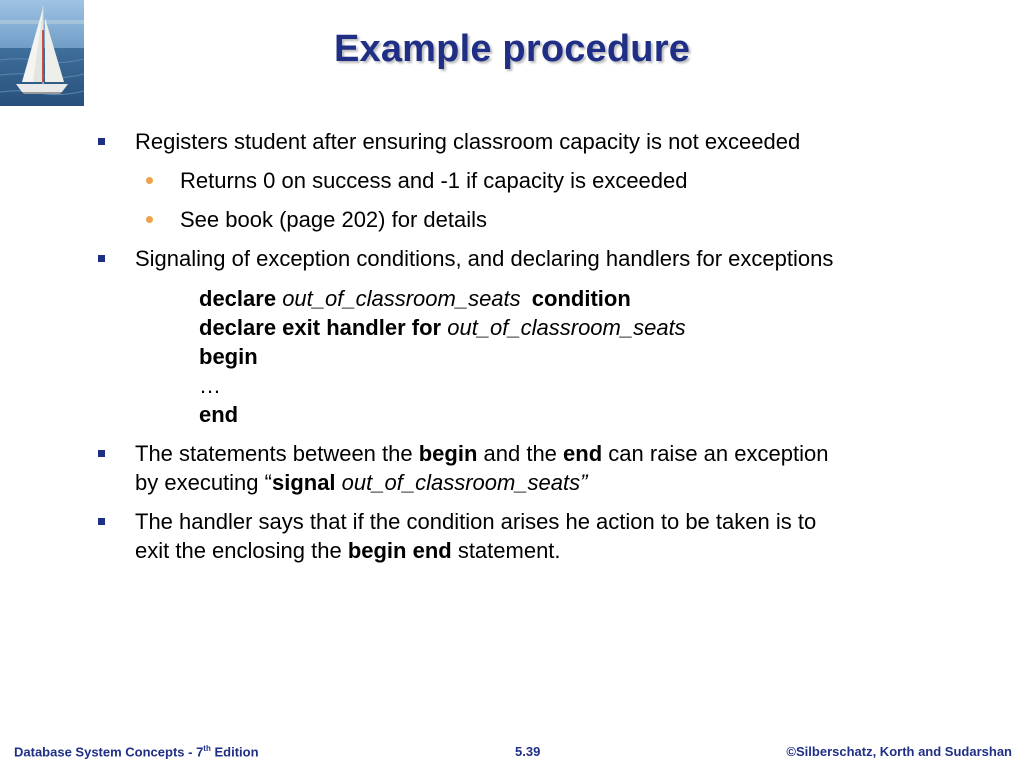  Describe the element at coordinates (320, 327) in the screenshot. I see `code-keyword: declare exit handler for` at that location.